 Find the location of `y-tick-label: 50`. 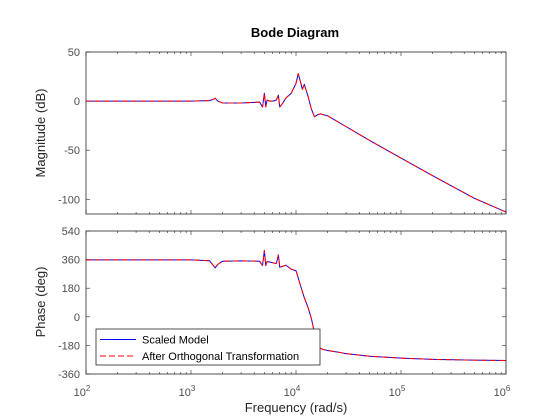

y-tick-label: 50 is located at coordinates (74, 53).